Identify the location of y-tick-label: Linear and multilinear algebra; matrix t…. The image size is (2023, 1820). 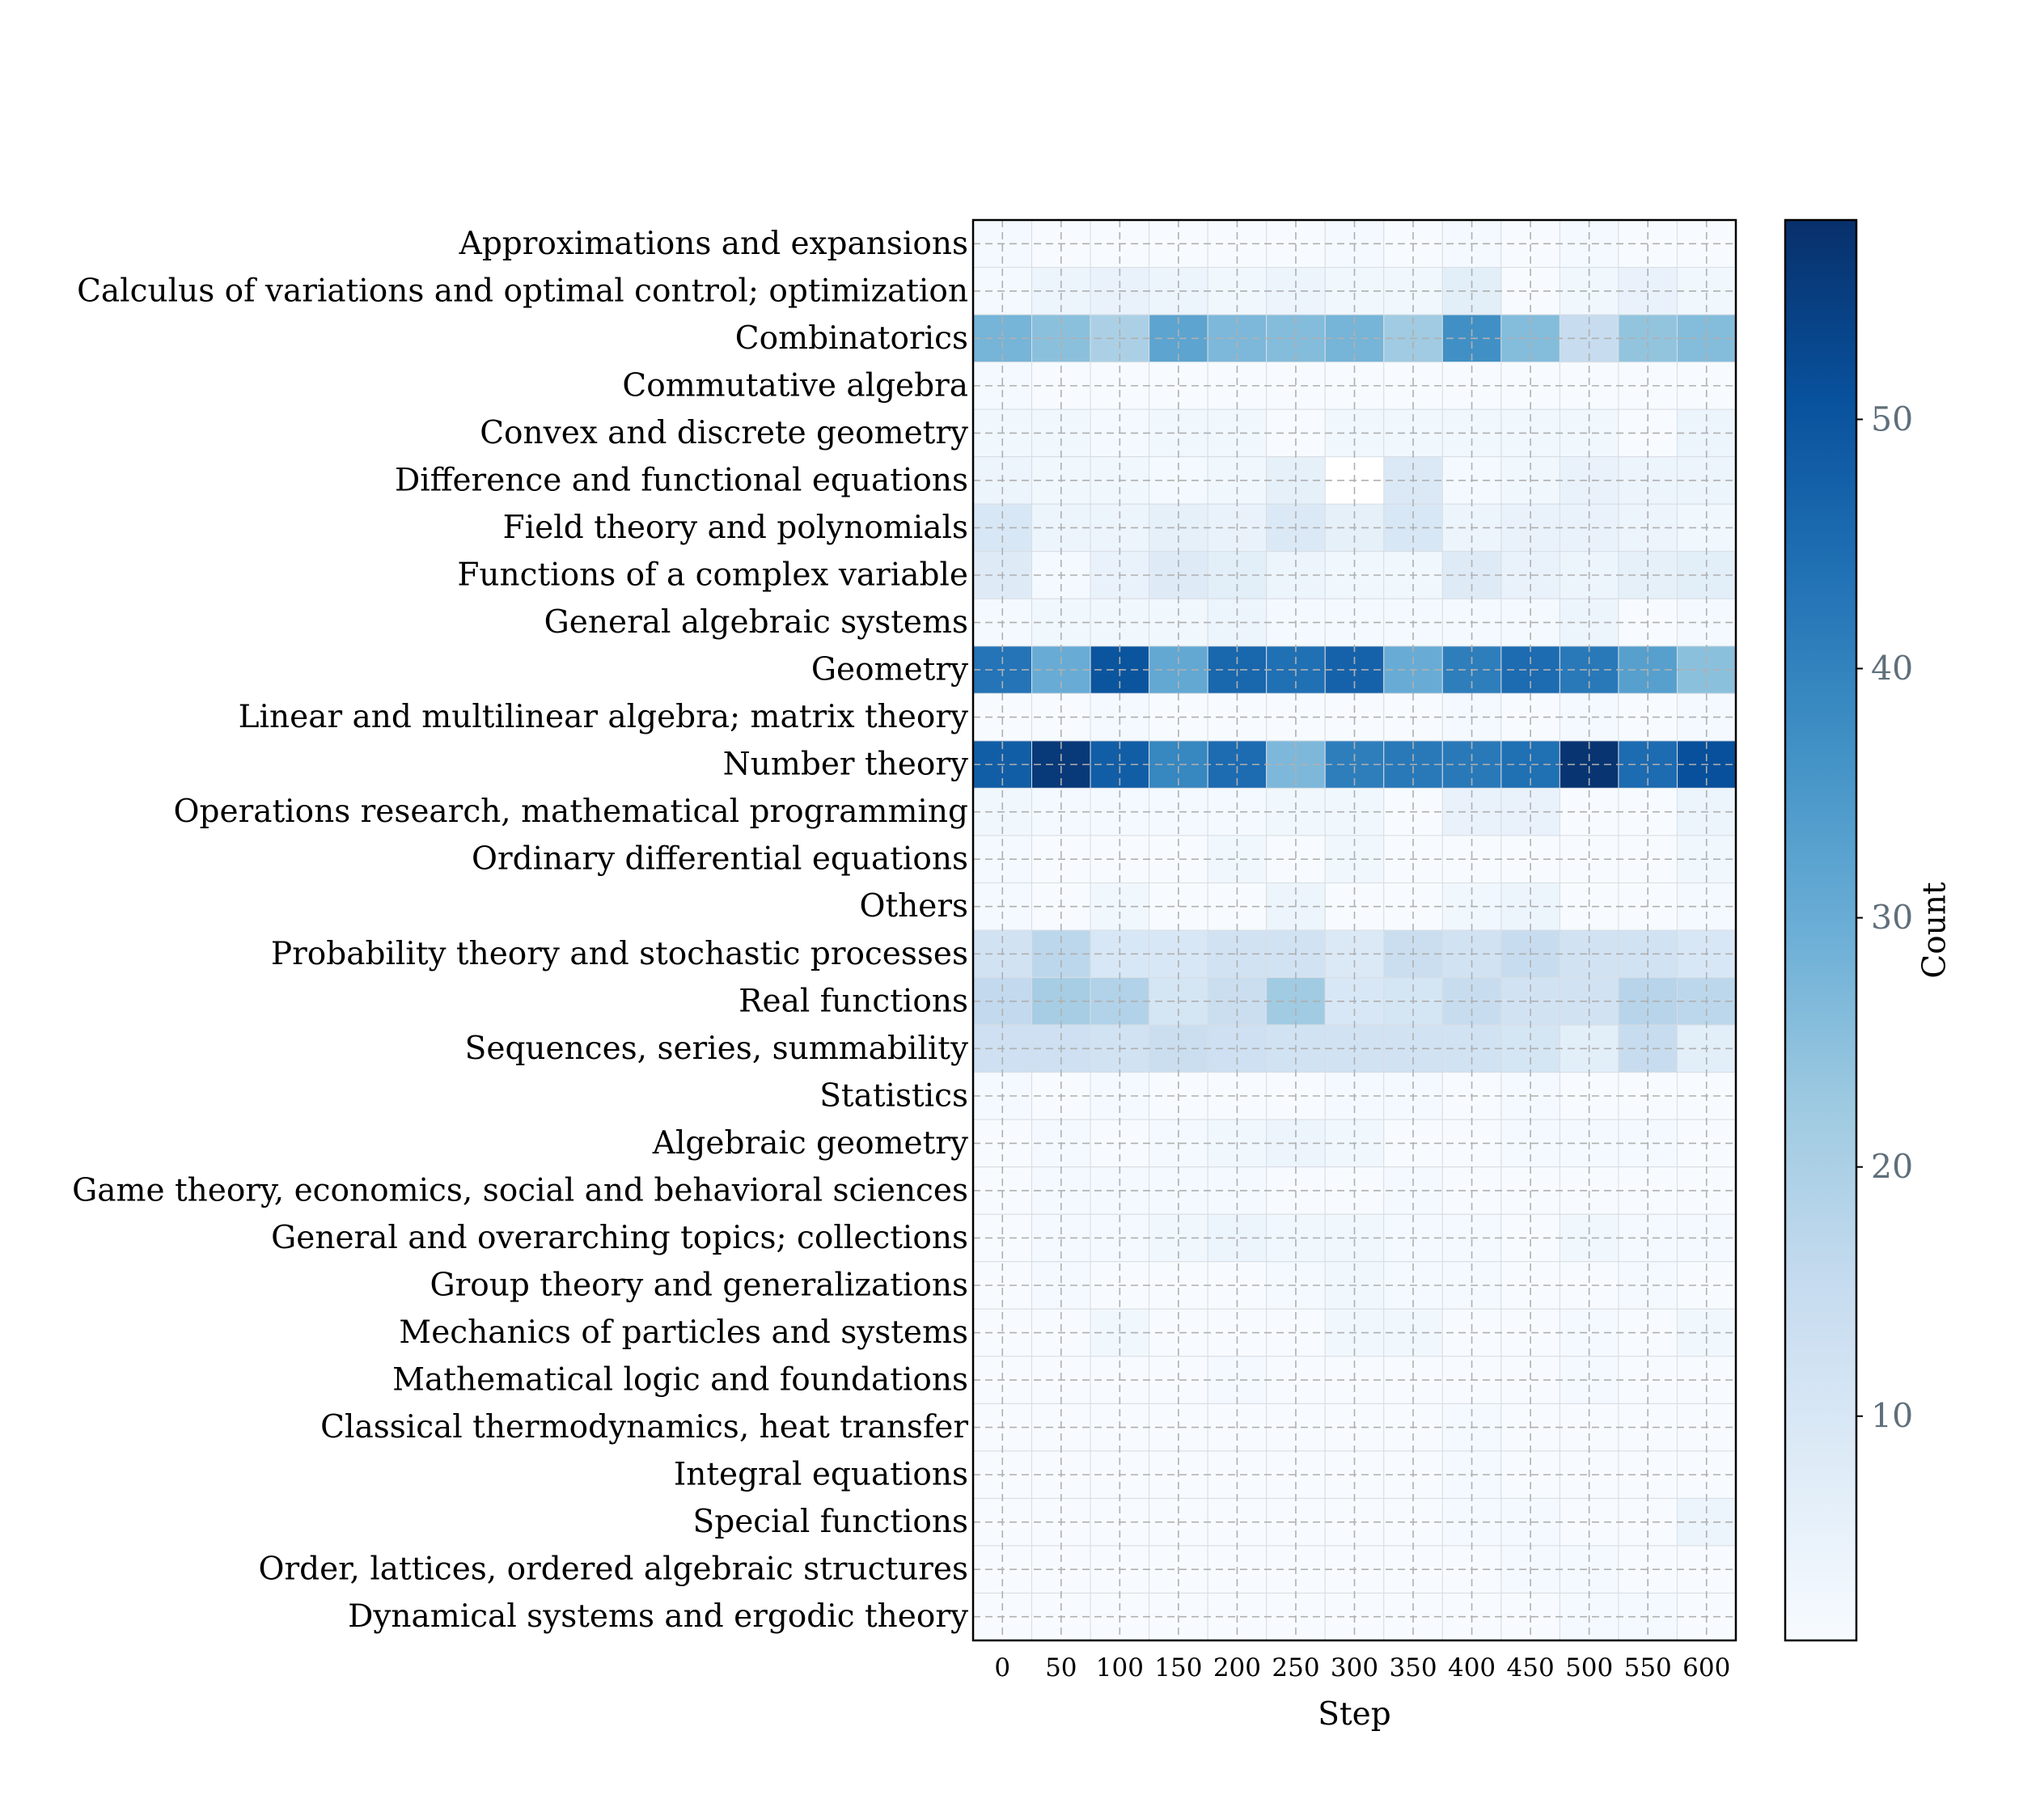
(604, 717).